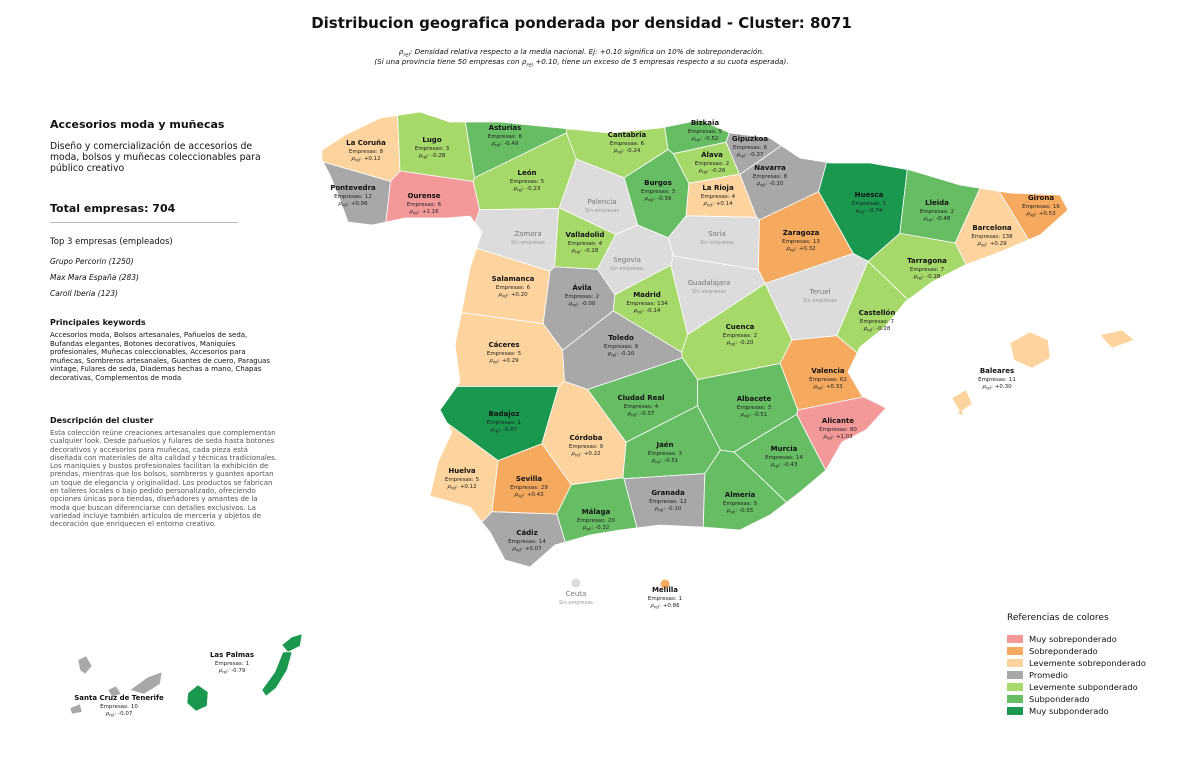 Image resolution: width=1200 pixels, height=761 pixels. What do you see at coordinates (1073, 639) in the screenshot?
I see `legend-label: Muy sobreponderado` at bounding box center [1073, 639].